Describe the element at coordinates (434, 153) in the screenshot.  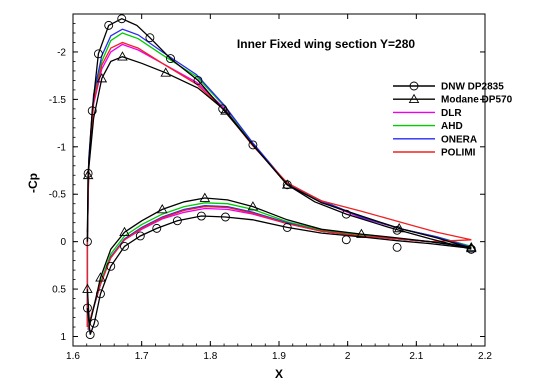
I see `legend-entry: POLIMI` at that location.